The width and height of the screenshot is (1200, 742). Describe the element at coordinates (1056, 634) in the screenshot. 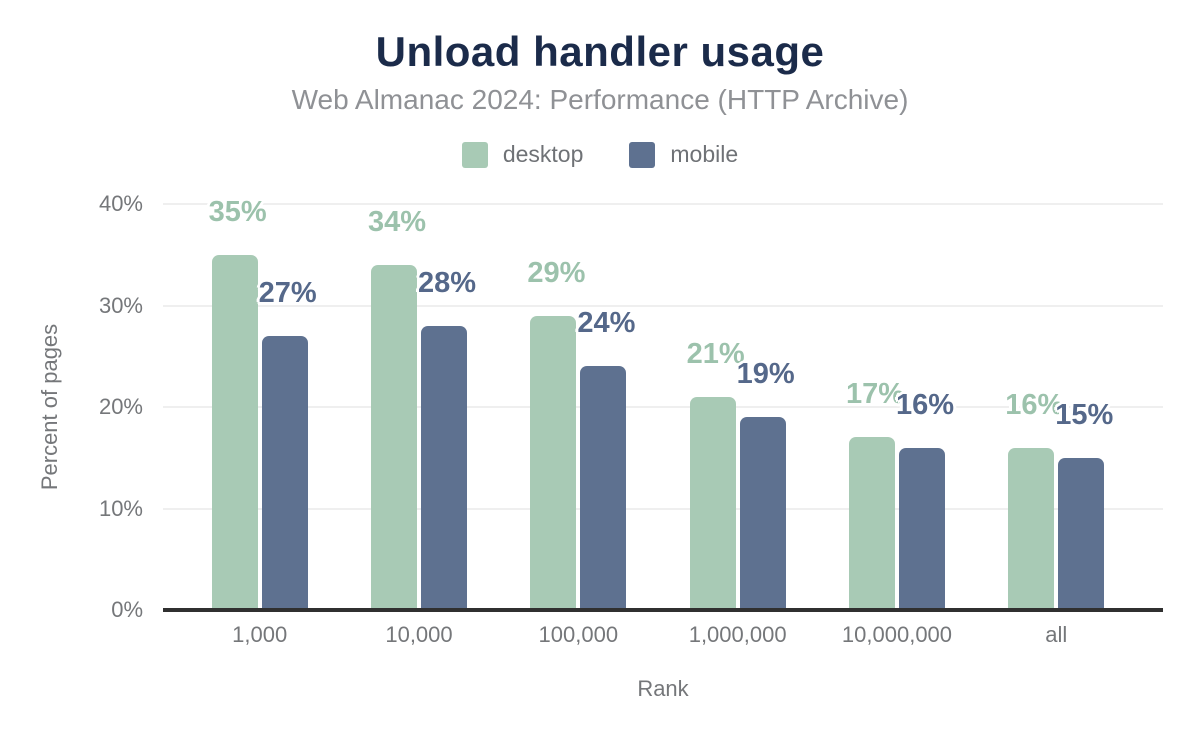

I see `x-tick-label-all: all` at that location.